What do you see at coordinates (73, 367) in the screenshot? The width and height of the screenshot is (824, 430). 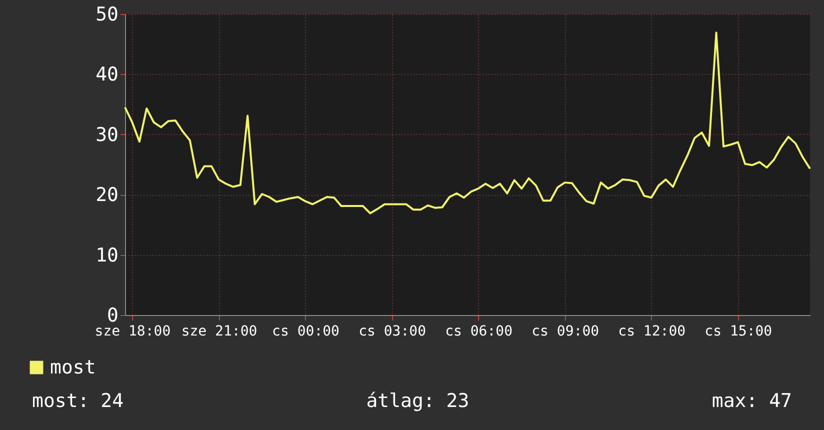 I see `legend-label: most` at bounding box center [73, 367].